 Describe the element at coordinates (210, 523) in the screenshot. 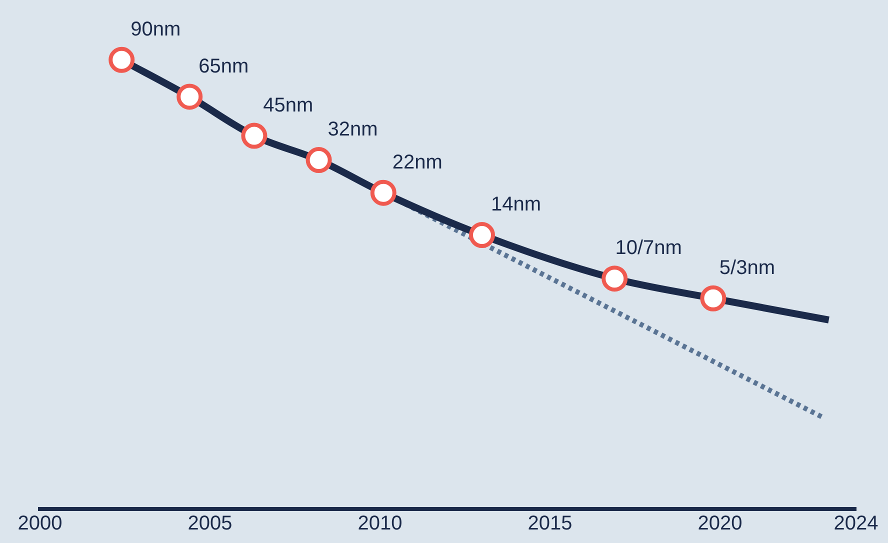

I see `x-tick-label: 2005` at that location.